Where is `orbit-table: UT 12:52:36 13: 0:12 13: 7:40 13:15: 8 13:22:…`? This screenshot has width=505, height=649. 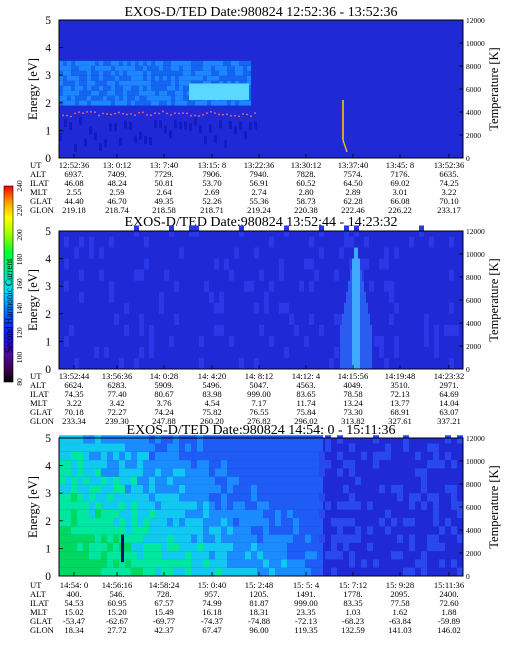
orbit-table: UT 12:52:36 13: 0:12 13: 7:40 13:15: 8 13:22:… is located at coordinates (247, 187).